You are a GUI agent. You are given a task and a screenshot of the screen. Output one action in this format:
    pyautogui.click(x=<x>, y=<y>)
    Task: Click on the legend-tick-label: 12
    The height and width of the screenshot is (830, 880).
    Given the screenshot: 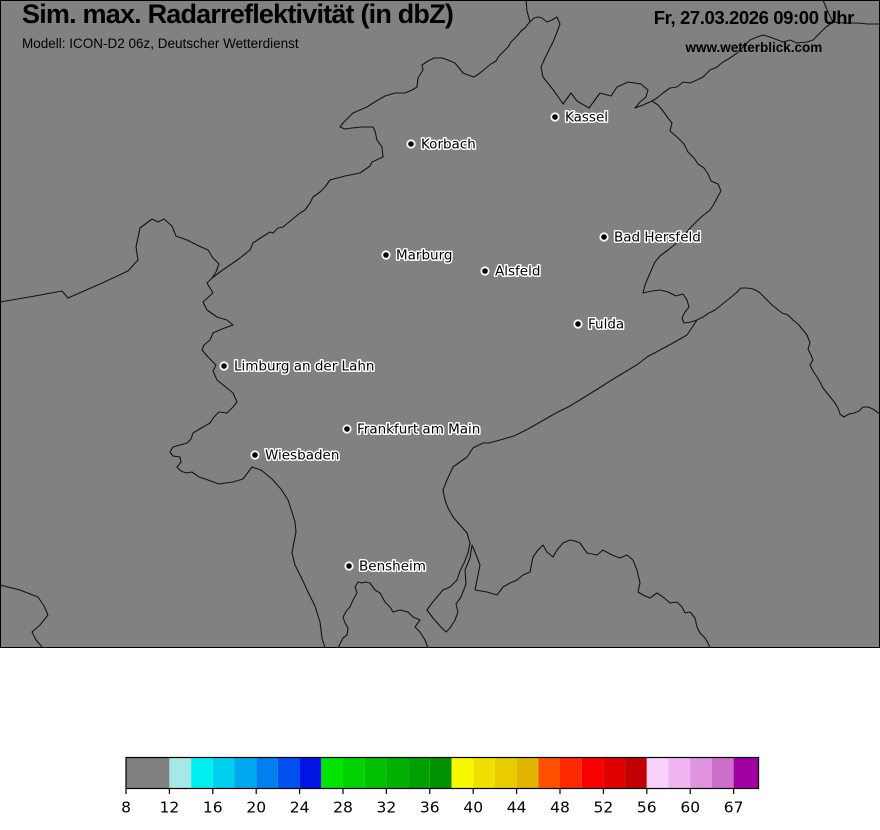 What is the action you would take?
    pyautogui.click(x=170, y=808)
    